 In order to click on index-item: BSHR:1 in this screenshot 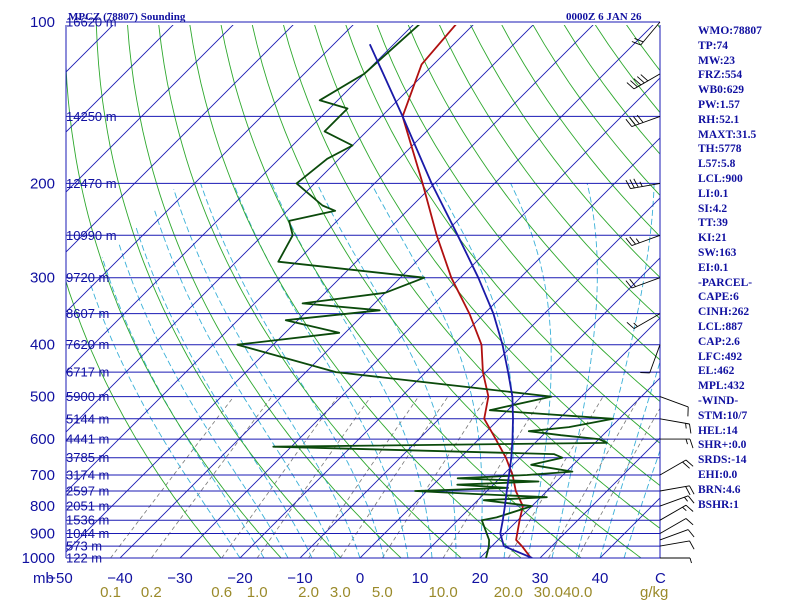, I will do `click(718, 504)`.